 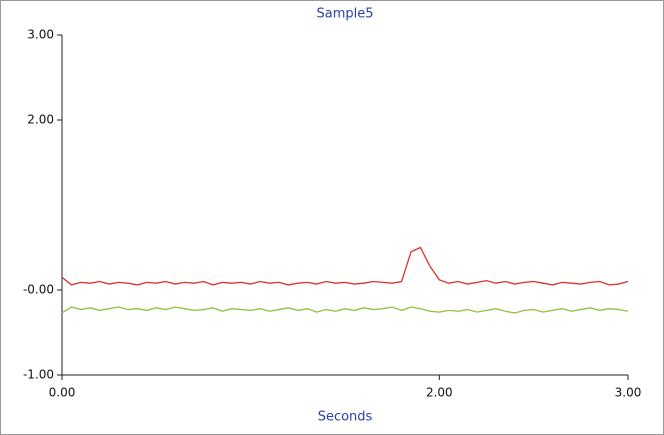 I want to click on x-axis-label: Seconds, so click(x=345, y=417).